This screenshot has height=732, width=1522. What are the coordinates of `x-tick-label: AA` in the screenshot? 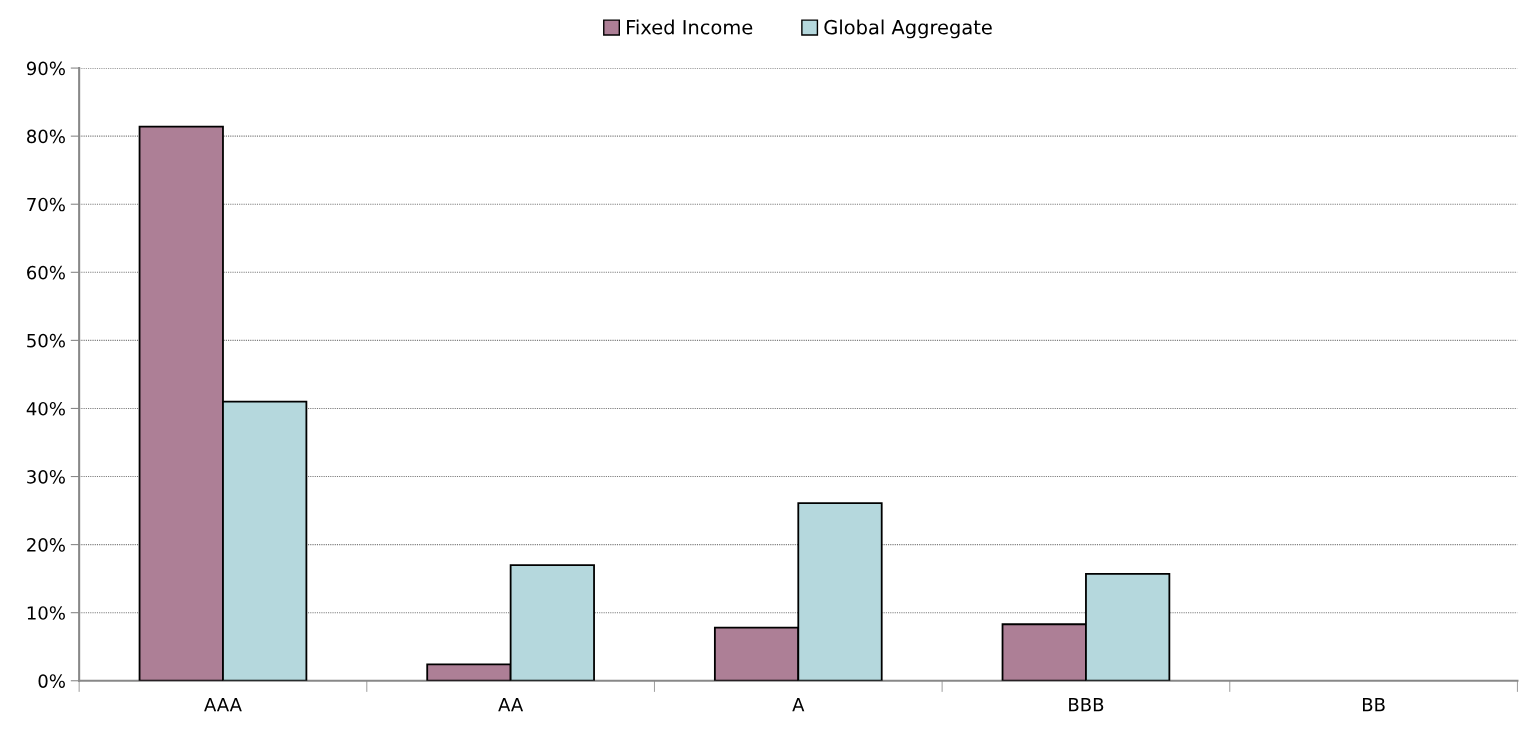 It's located at (511, 704).